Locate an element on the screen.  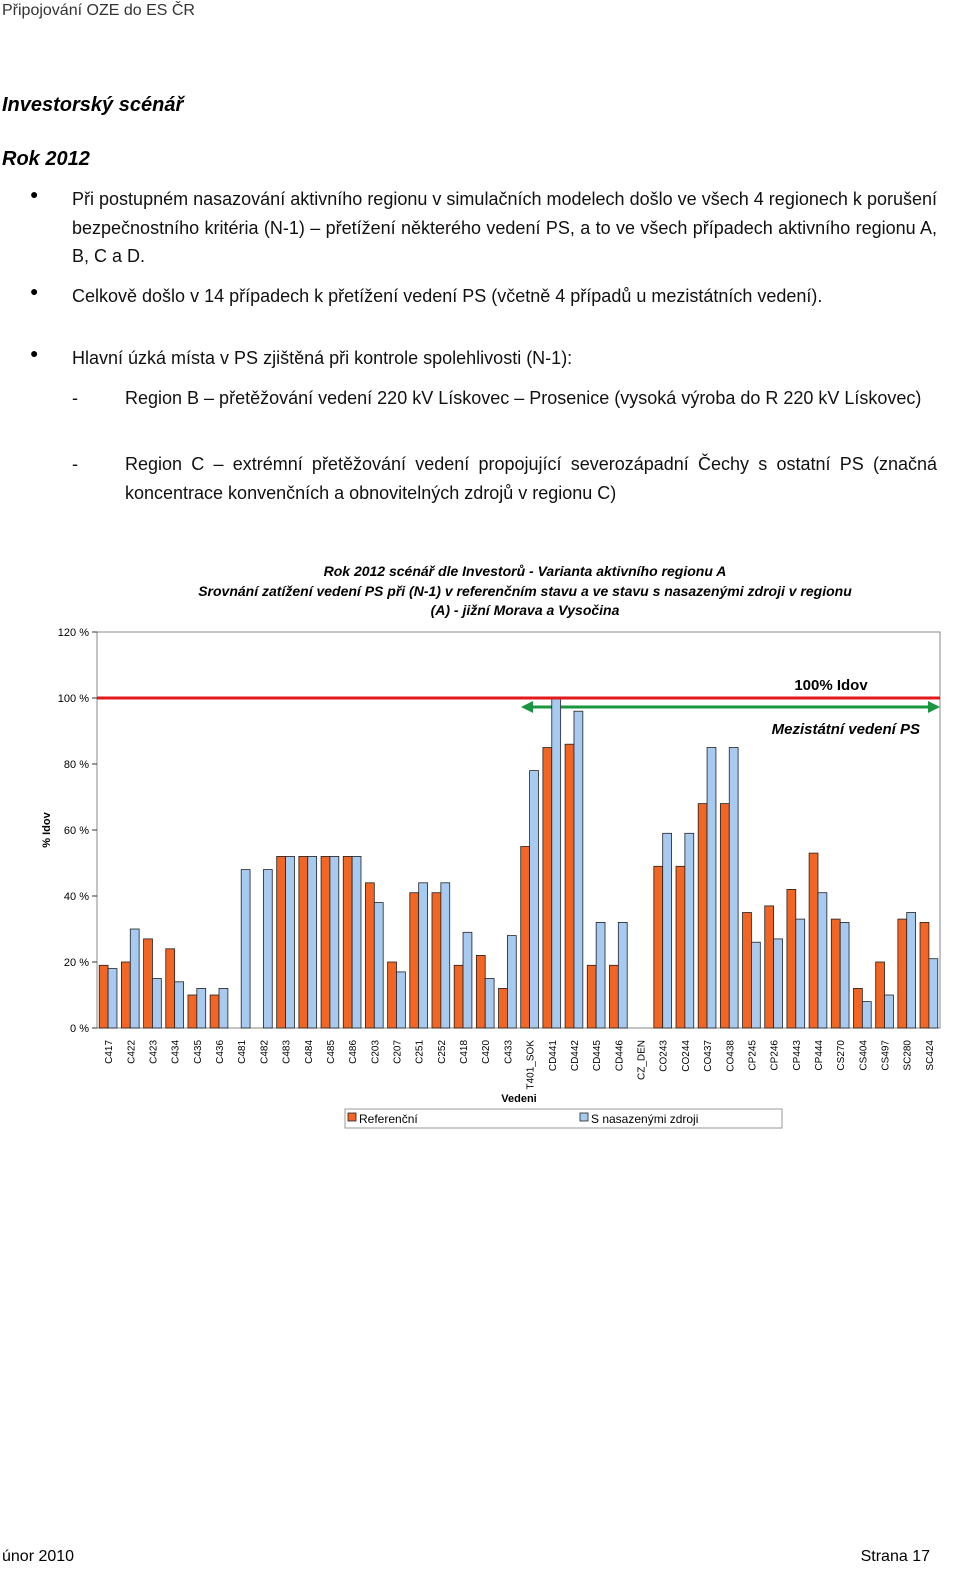
x-tick-label: CP245 is located at coordinates (752, 1055).